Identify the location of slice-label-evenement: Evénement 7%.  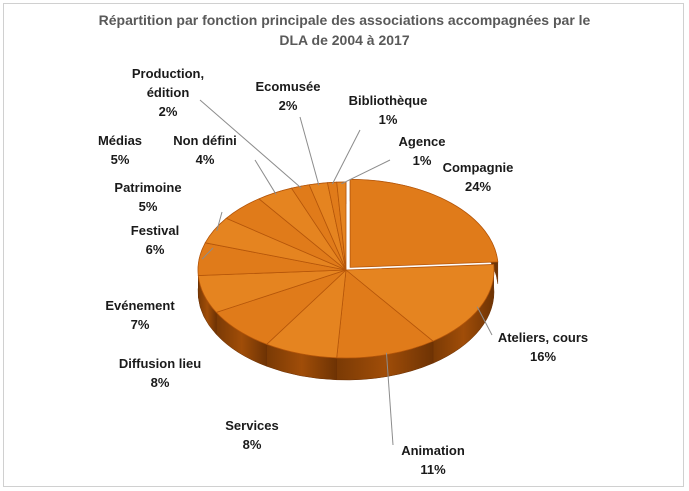
(140, 315).